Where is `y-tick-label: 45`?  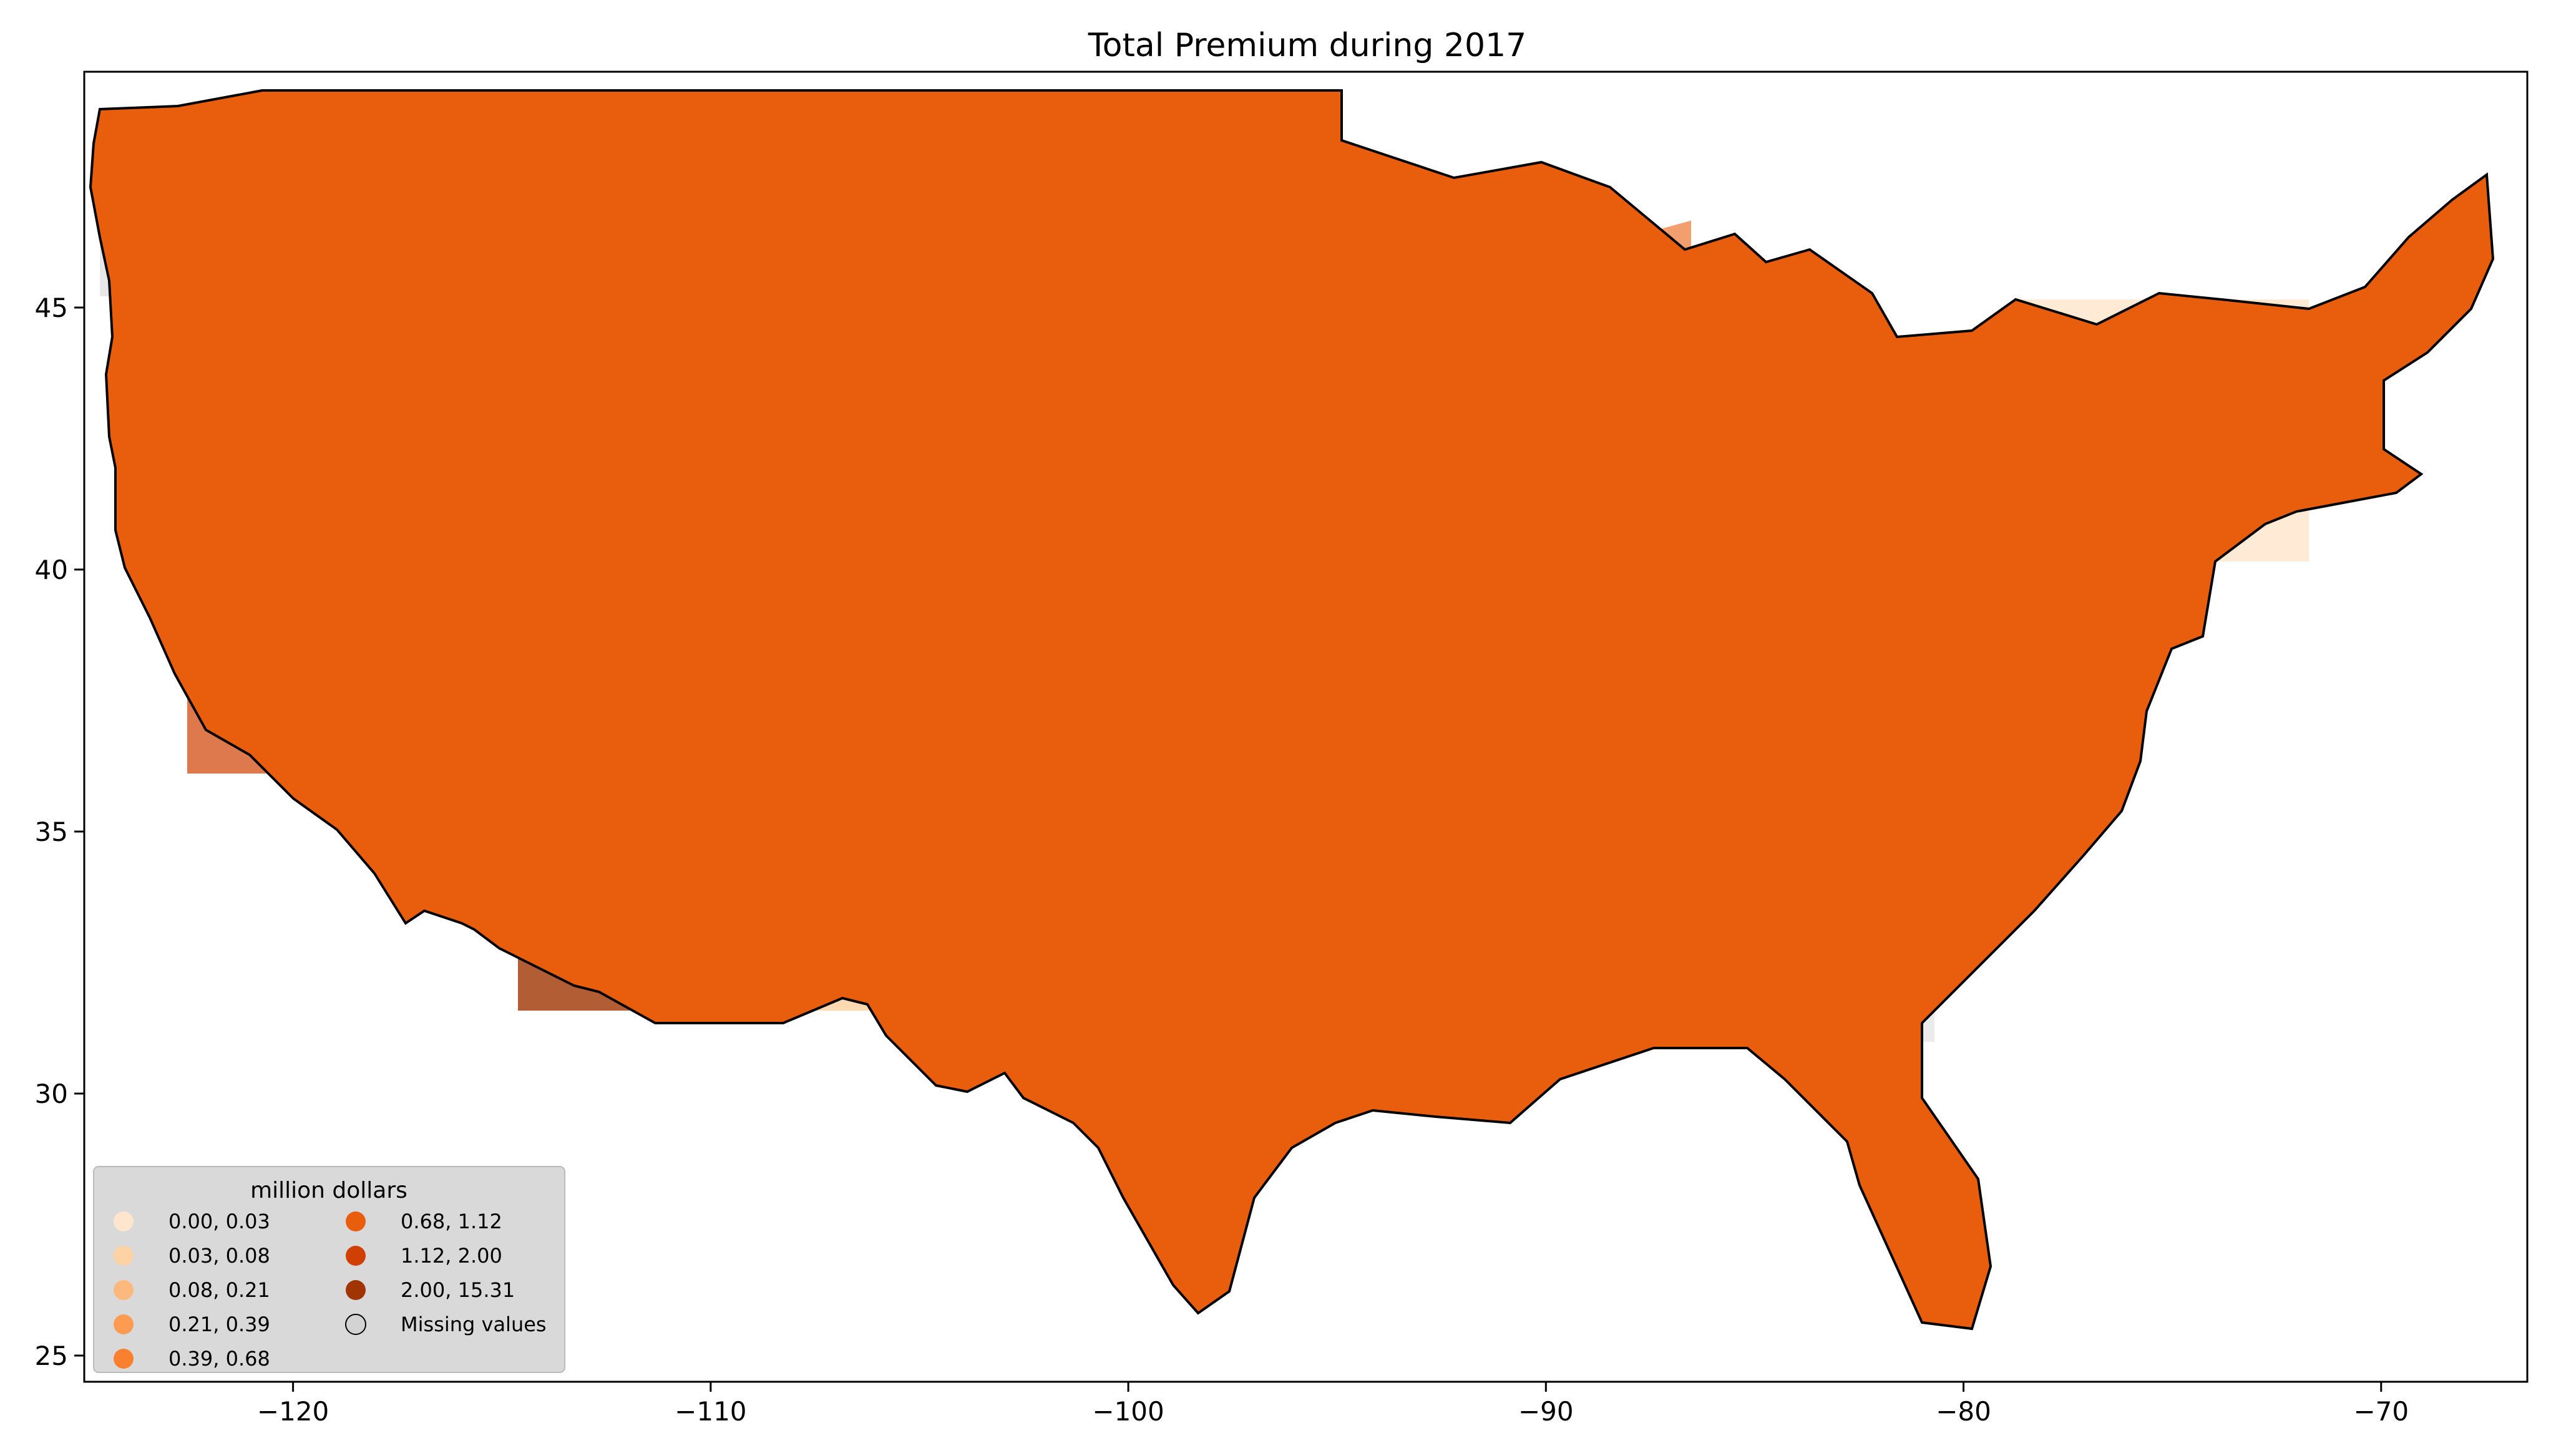 y-tick-label: 45 is located at coordinates (51, 308).